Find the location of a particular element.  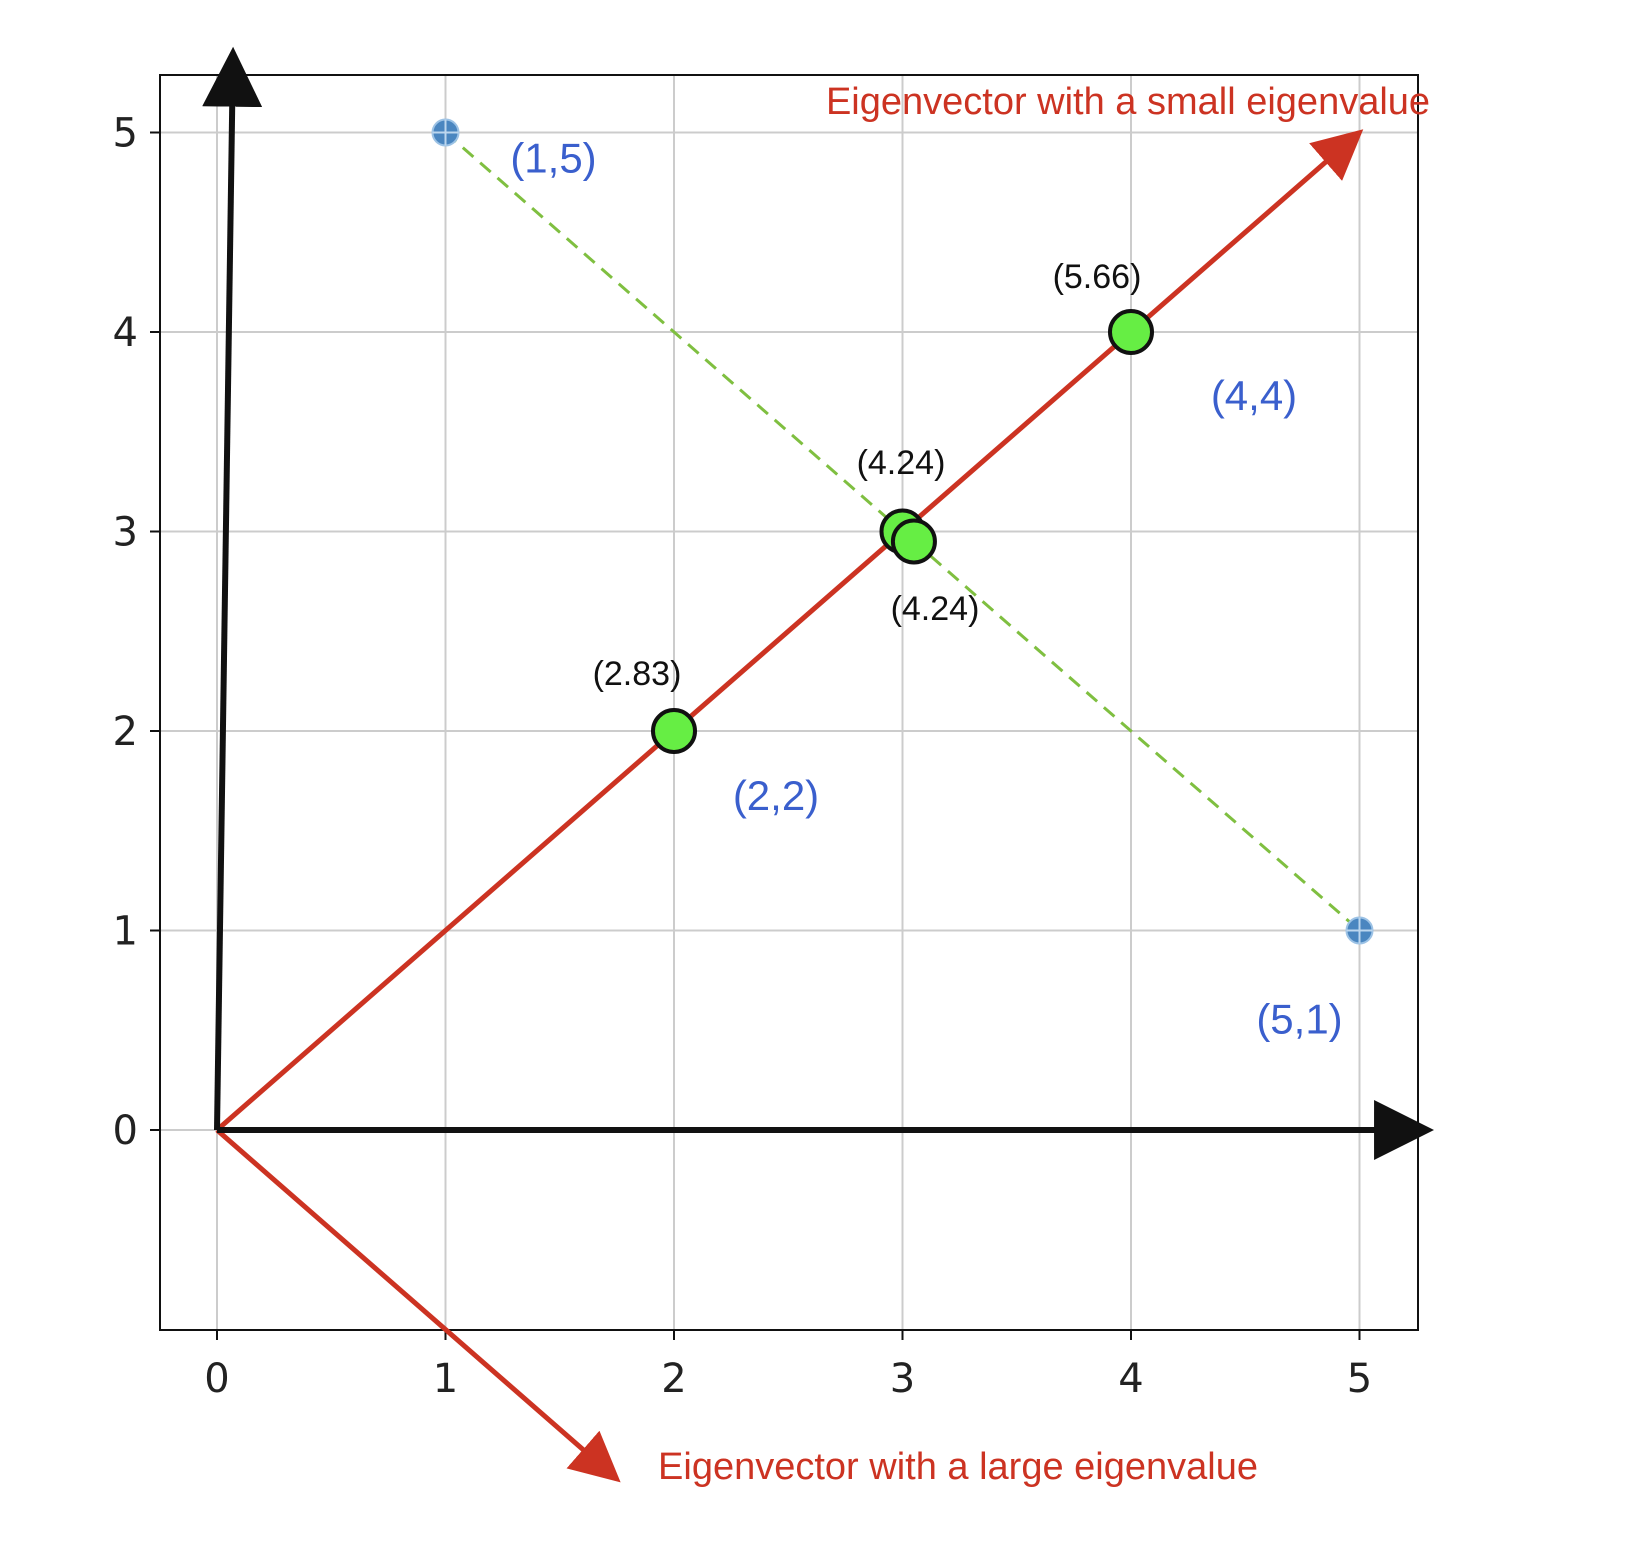

x-tick-label: 3 is located at coordinates (902, 1379).